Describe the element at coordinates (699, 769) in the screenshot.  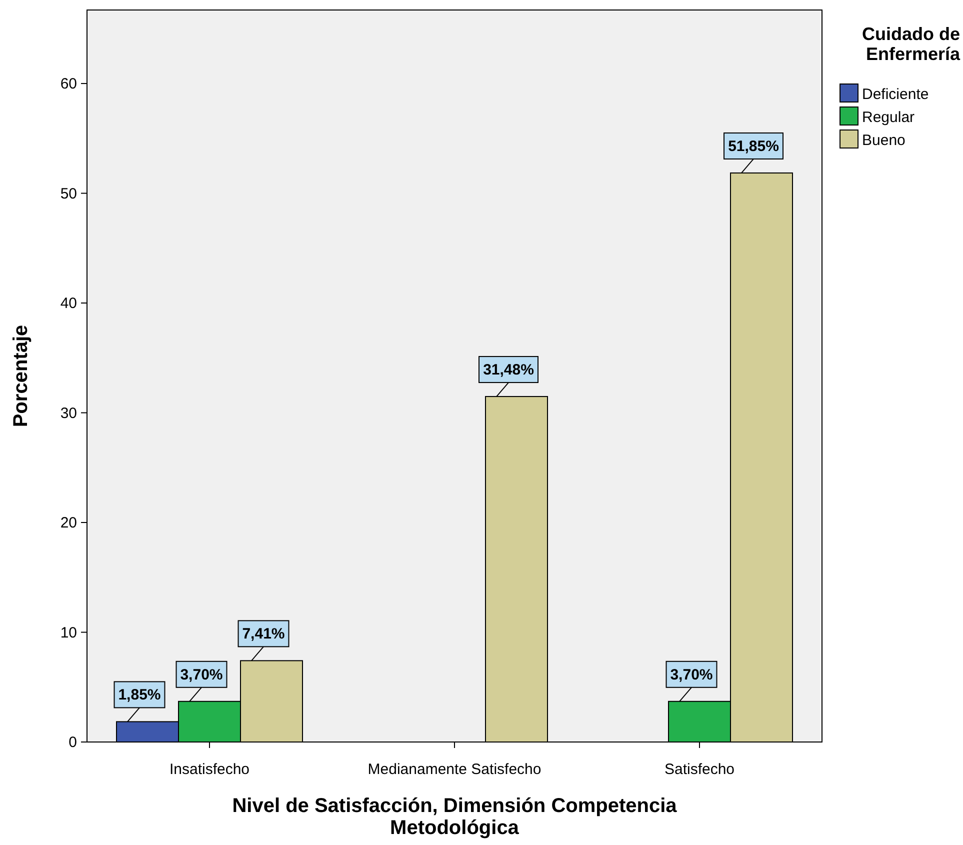
I see `x-tick-label: Satisfecho` at that location.